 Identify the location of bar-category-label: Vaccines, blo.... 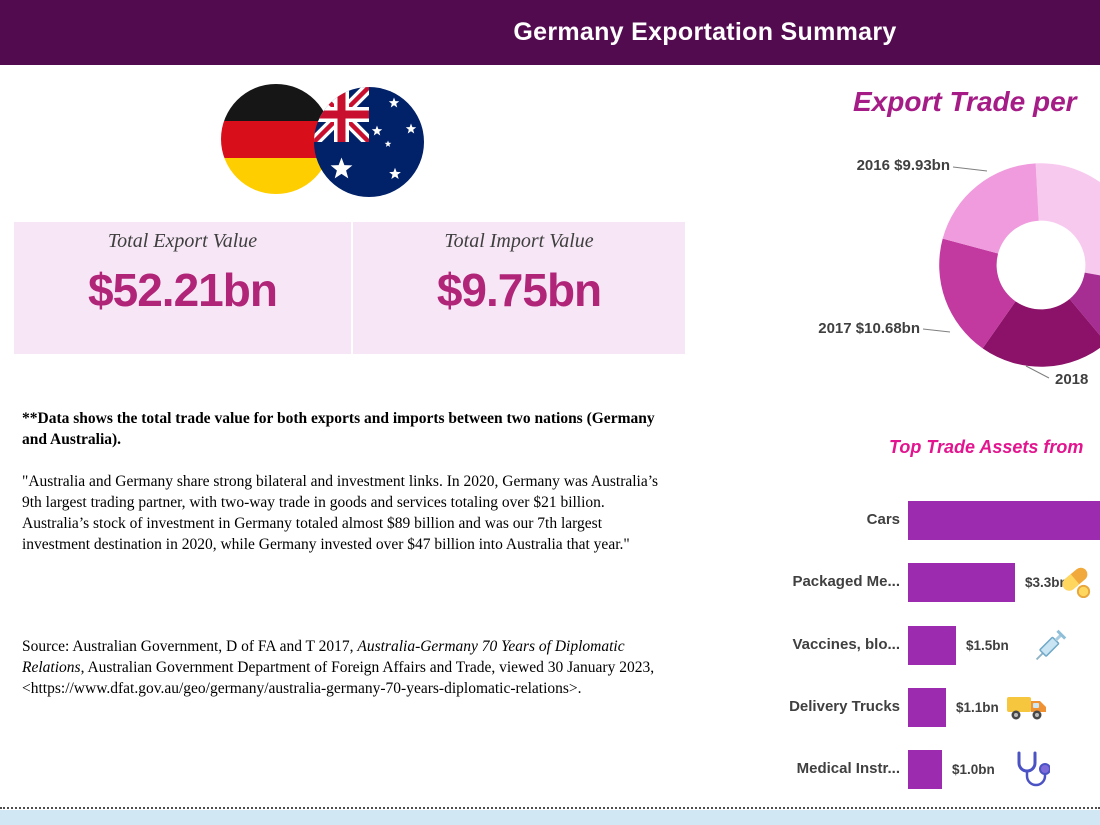
(846, 644).